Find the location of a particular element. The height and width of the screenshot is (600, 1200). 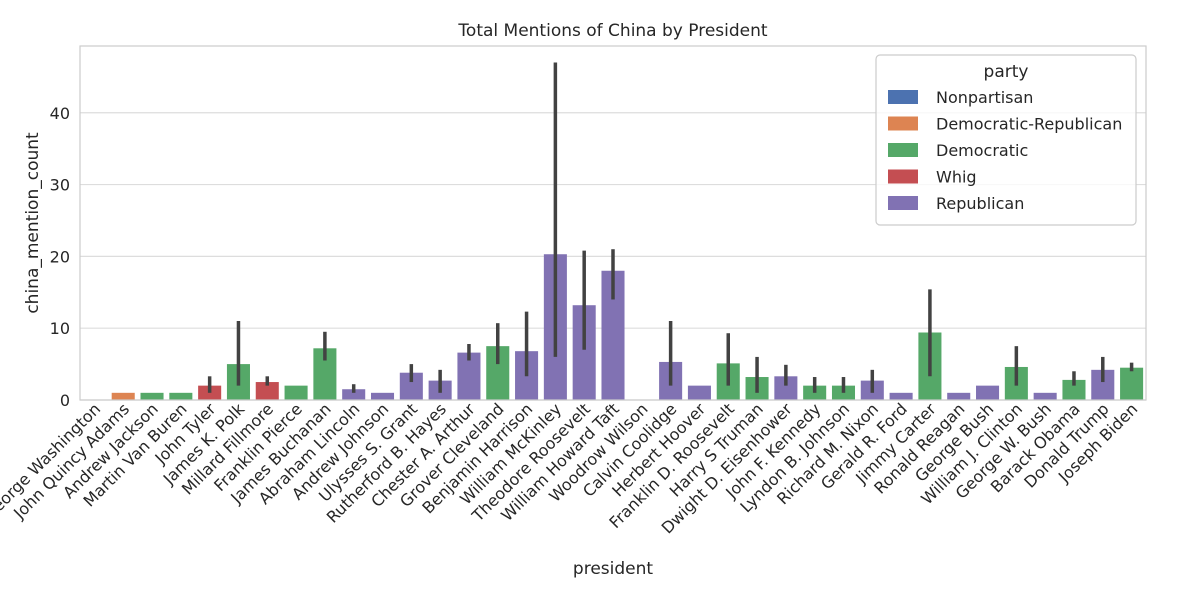

x-axis-label: president is located at coordinates (613, 569).